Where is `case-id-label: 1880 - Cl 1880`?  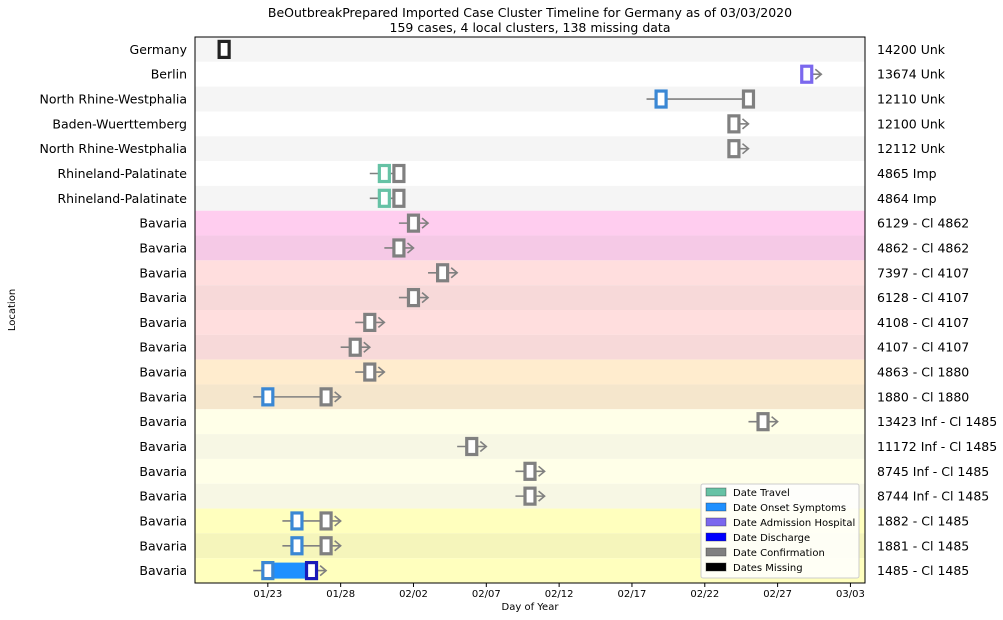
case-id-label: 1880 - Cl 1880 is located at coordinates (923, 396).